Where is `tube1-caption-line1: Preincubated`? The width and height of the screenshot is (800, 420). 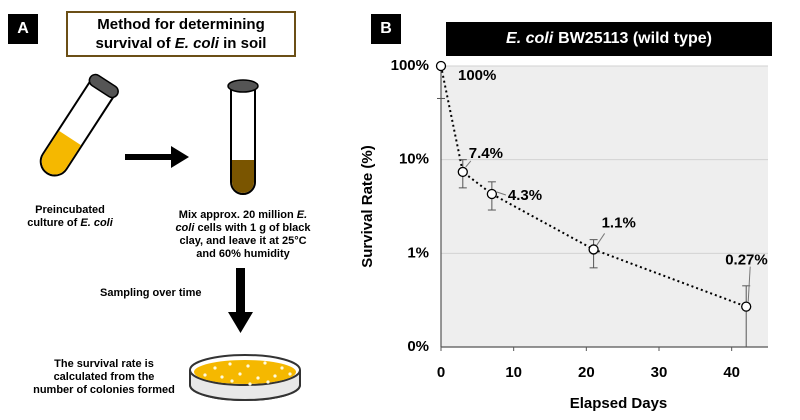 tube1-caption-line1: Preincubated is located at coordinates (70, 210).